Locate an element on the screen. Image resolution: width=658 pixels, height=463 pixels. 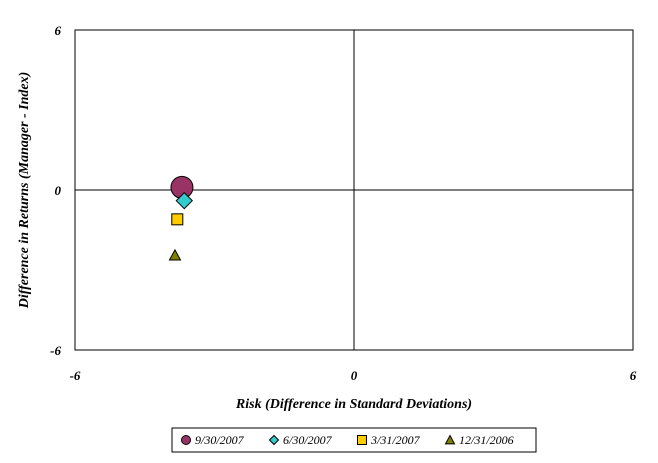
x-tick-label: -6 is located at coordinates (75, 375).